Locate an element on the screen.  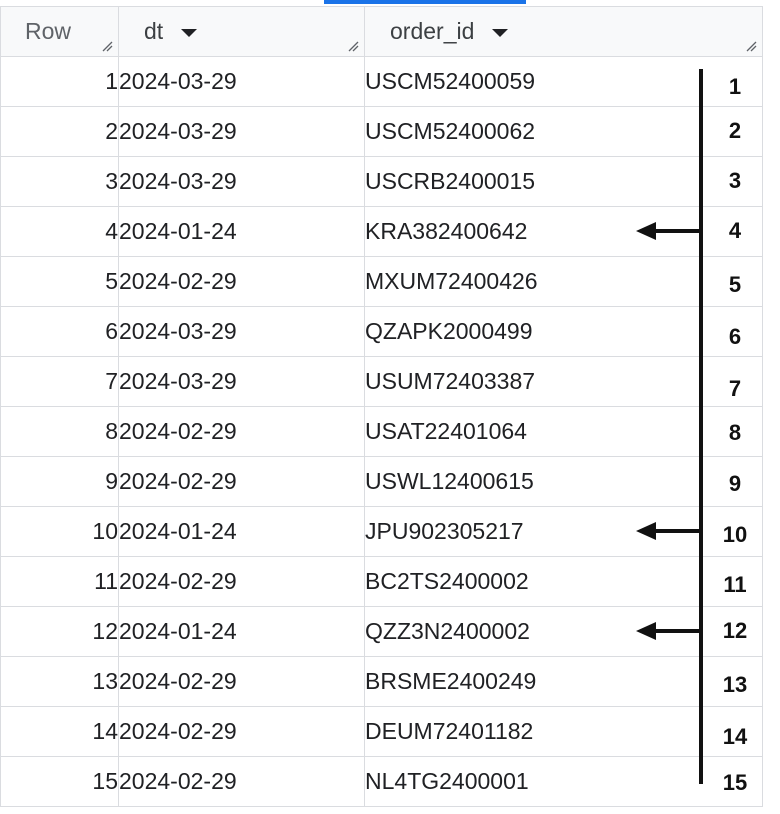
row-number-cell: 5 is located at coordinates (59, 281).